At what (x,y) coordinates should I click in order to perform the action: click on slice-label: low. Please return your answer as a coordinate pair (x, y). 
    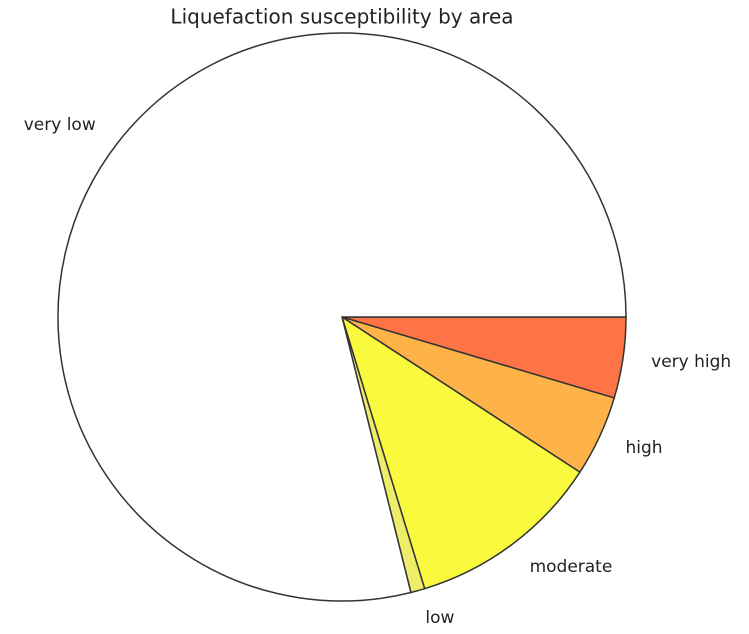
    Looking at the image, I should click on (439, 618).